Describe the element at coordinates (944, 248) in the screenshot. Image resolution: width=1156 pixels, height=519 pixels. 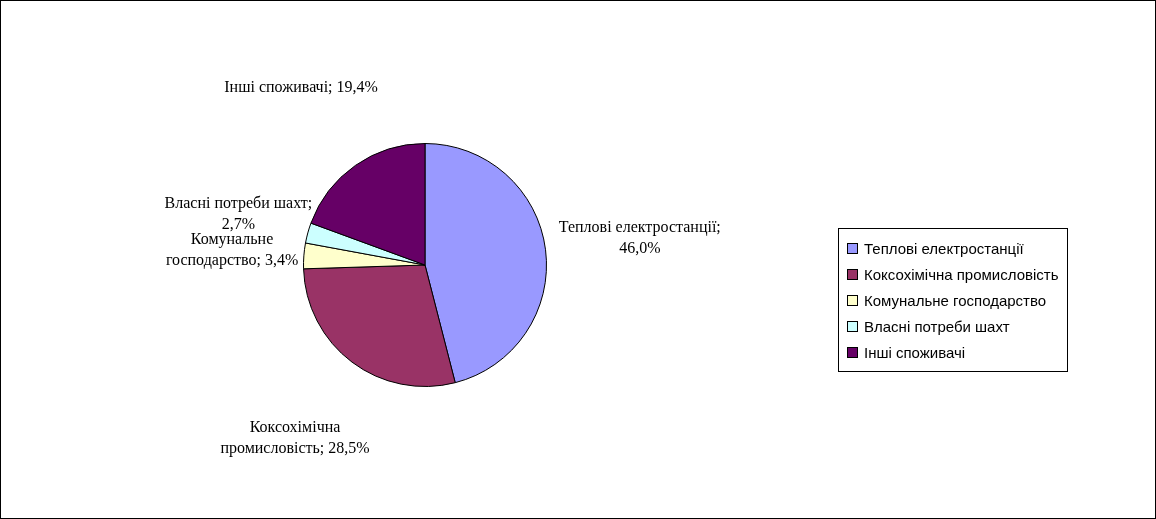
I see `legend-label: Теплові електростанції` at that location.